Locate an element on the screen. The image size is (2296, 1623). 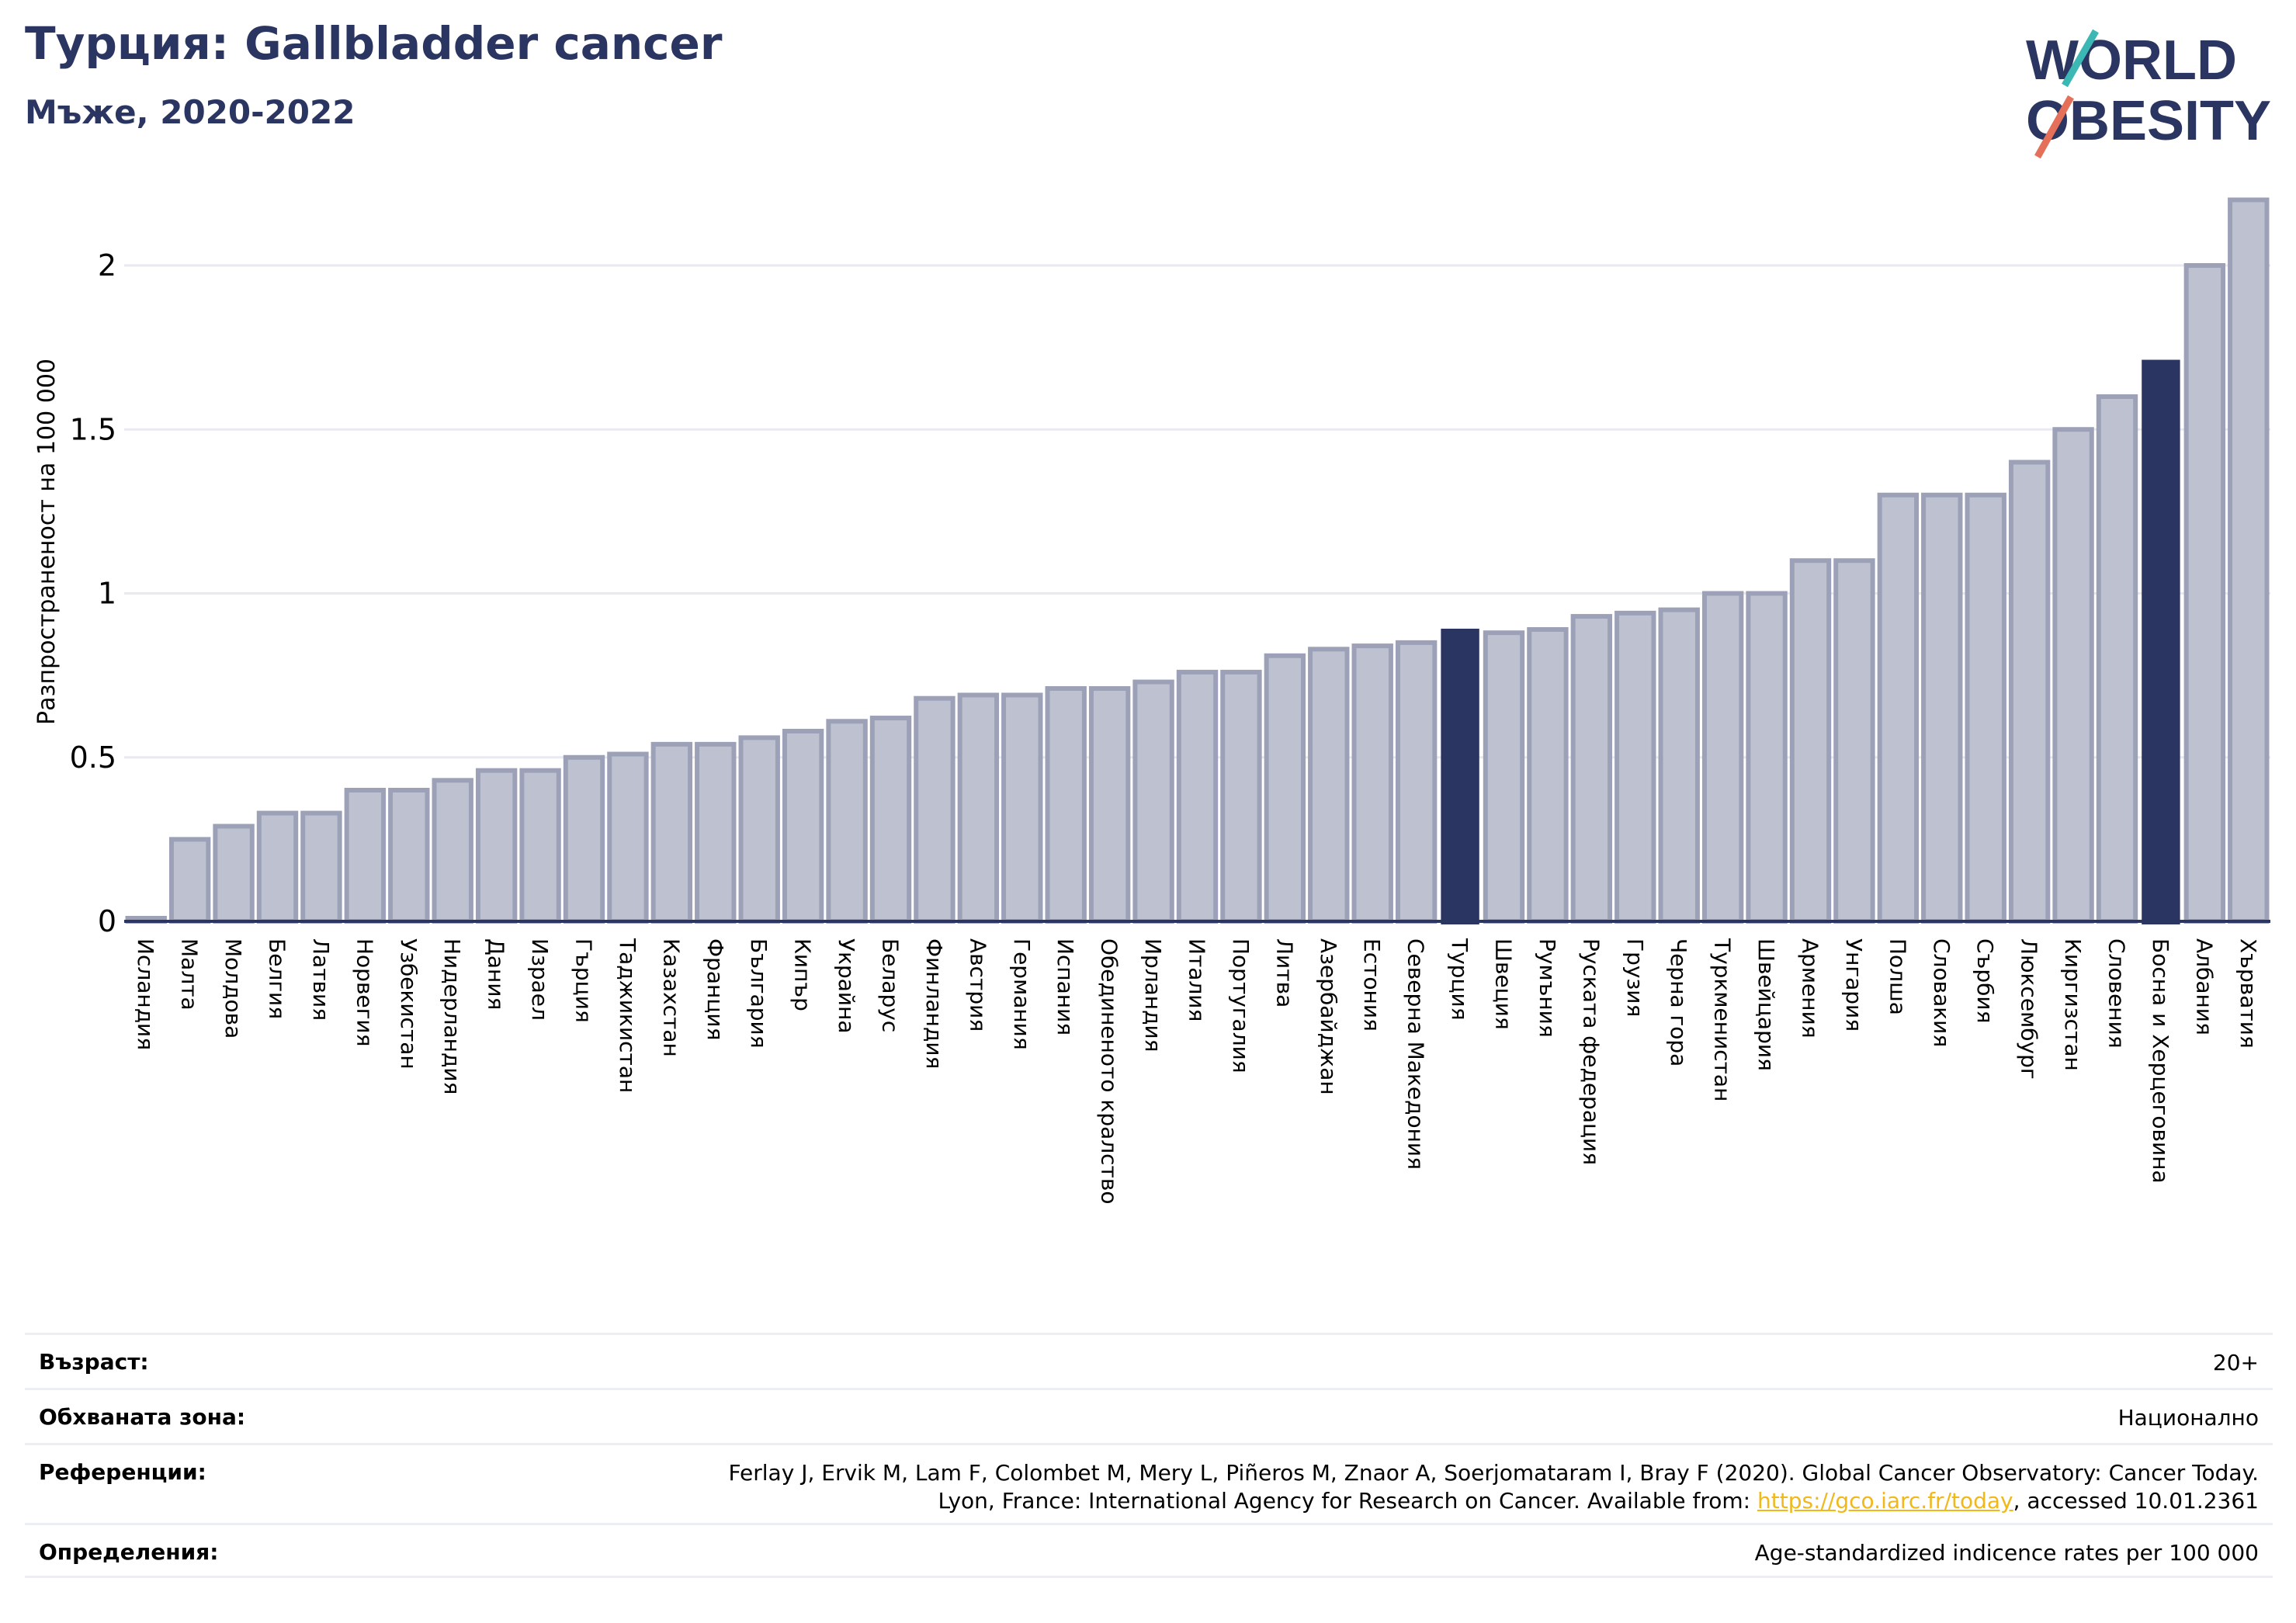
x-tick-label: Украйна is located at coordinates (847, 986).